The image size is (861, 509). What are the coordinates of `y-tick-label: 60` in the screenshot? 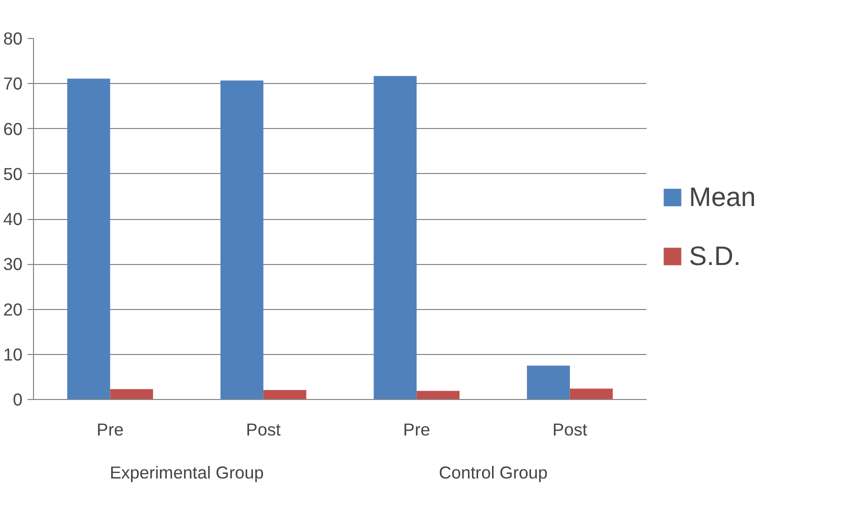 It's located at (13, 128).